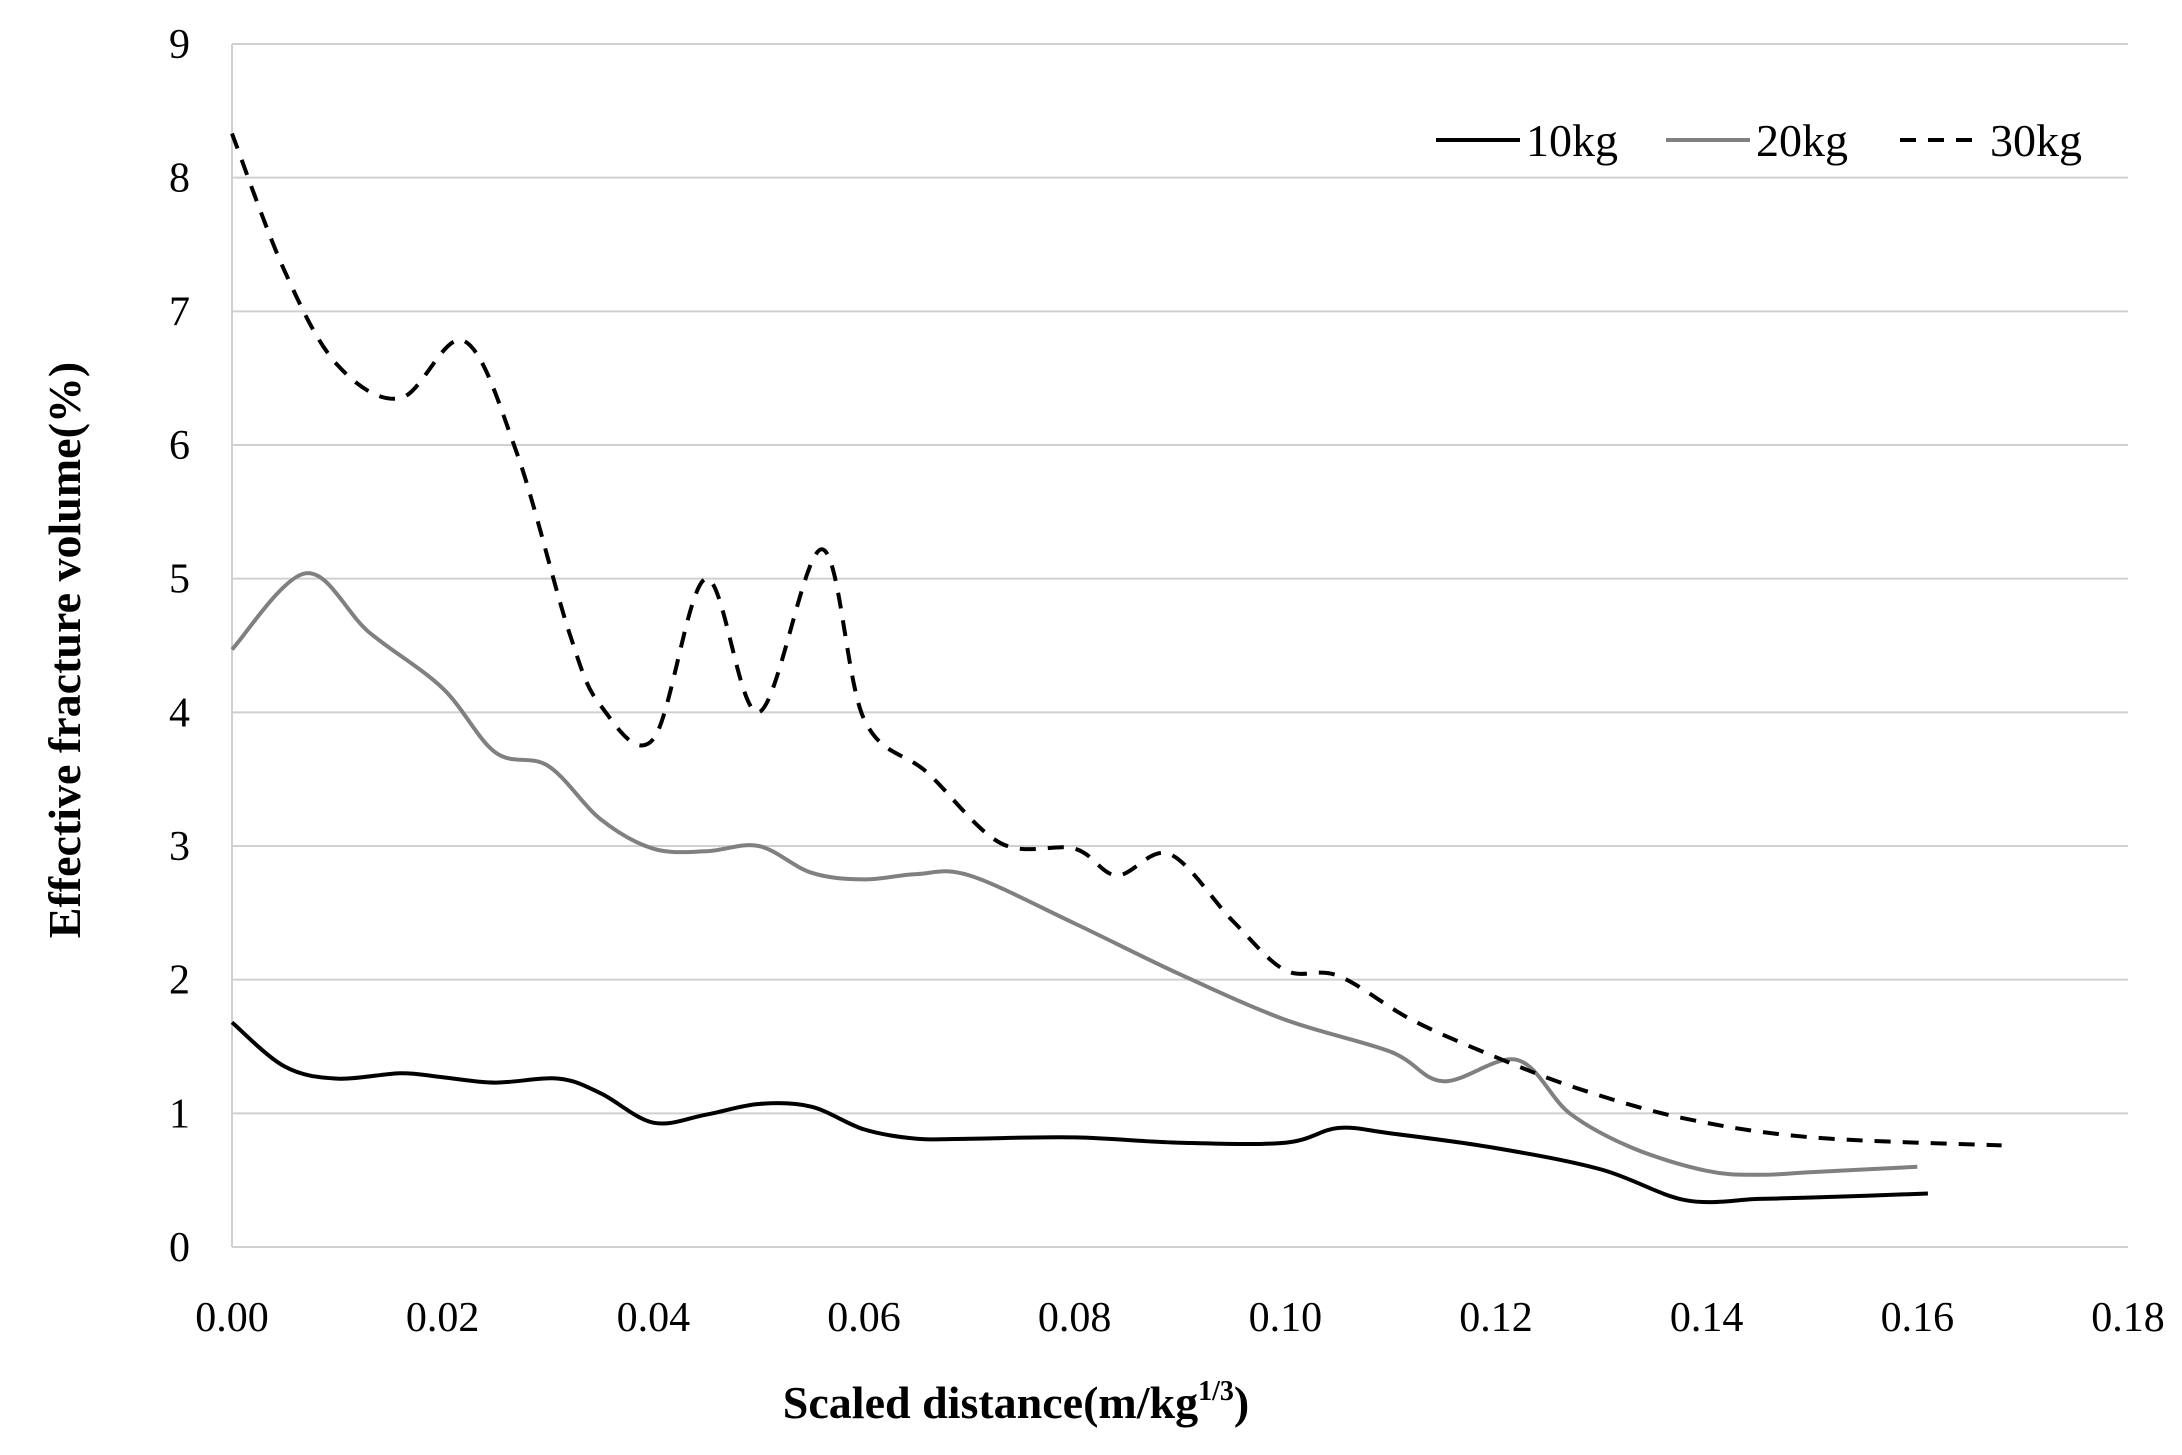  Describe the element at coordinates (179, 847) in the screenshot. I see `y-tick-label: 3` at that location.